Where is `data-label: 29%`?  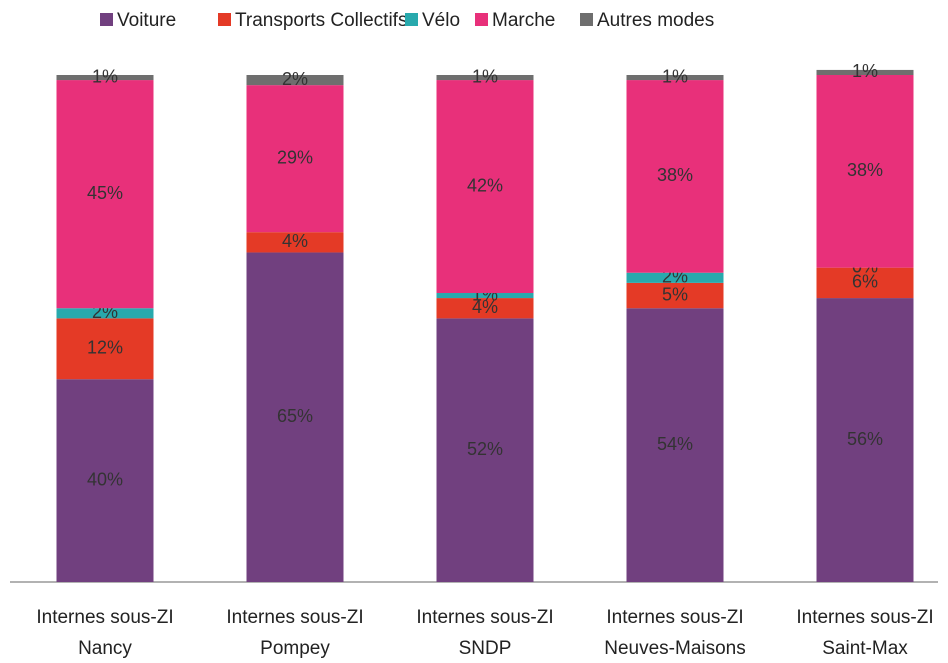 data-label: 29% is located at coordinates (295, 157).